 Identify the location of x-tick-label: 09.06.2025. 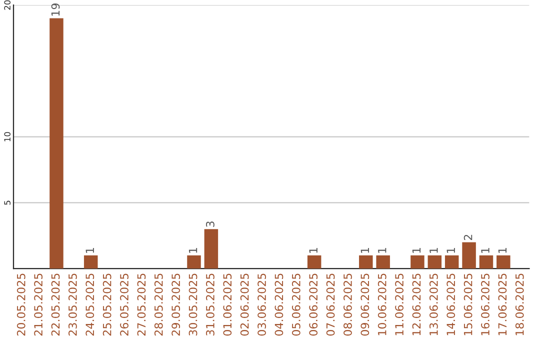
(365, 305).